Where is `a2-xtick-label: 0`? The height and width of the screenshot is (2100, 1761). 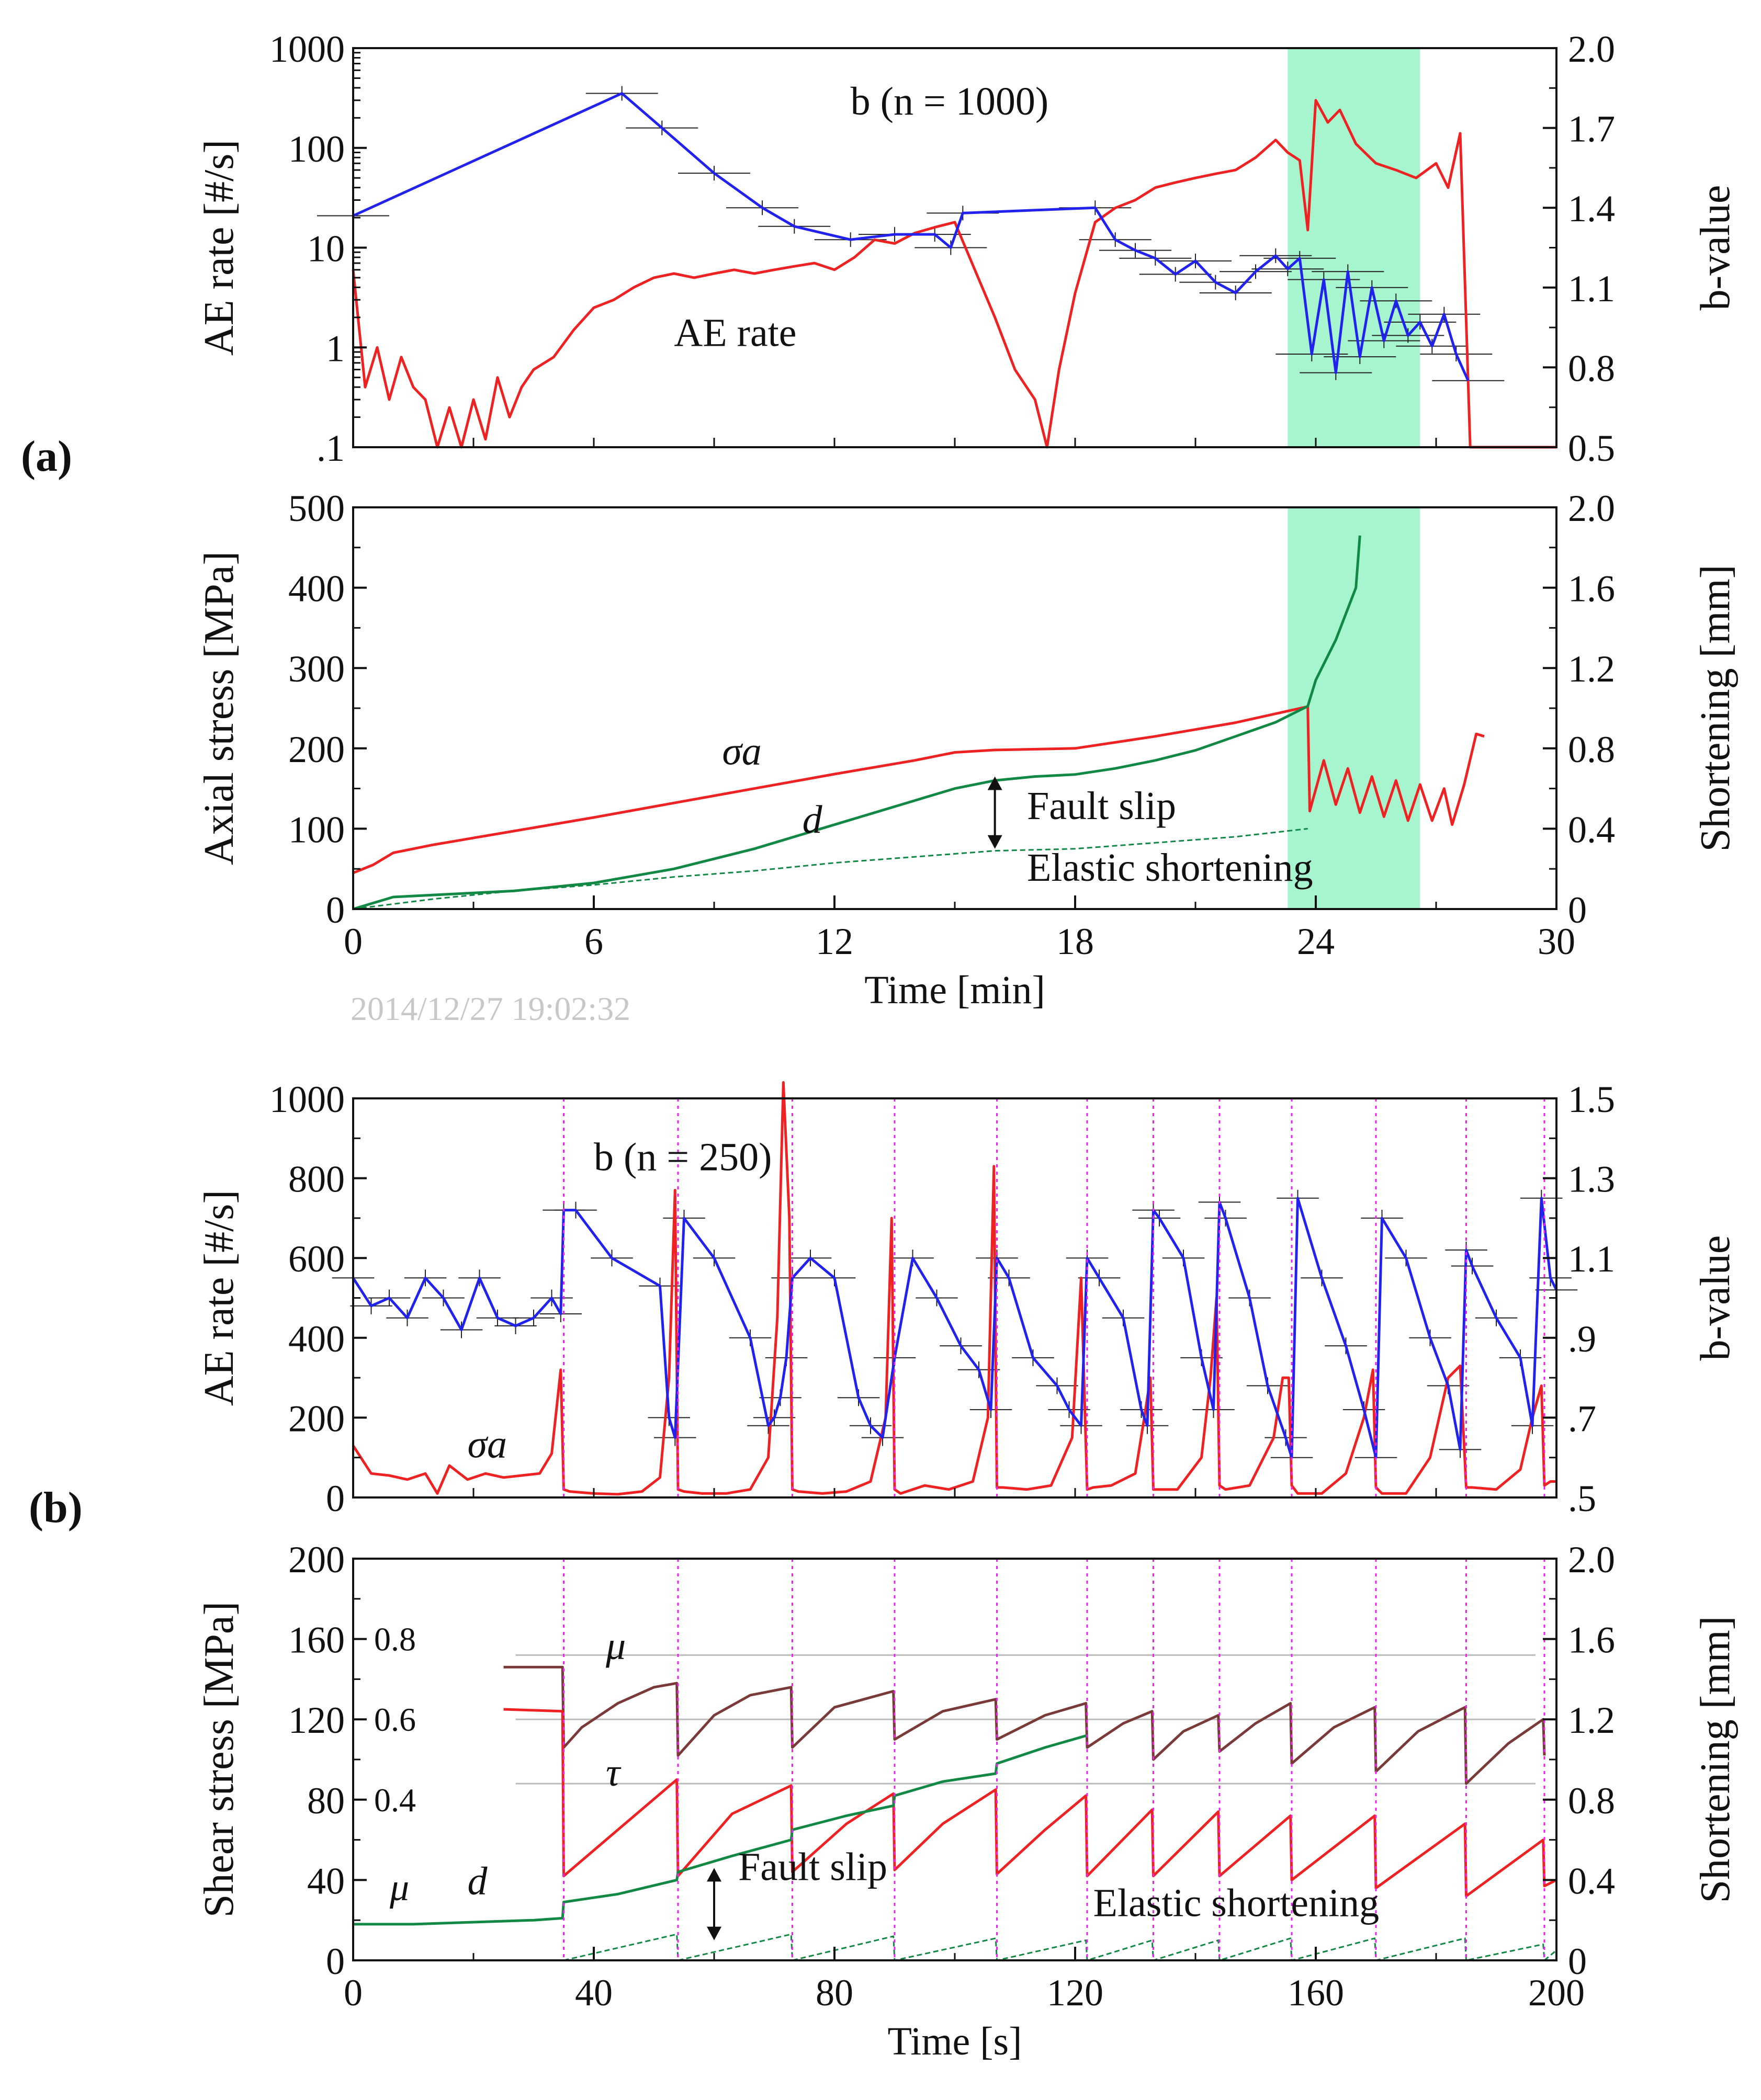
a2-xtick-label: 0 is located at coordinates (353, 941).